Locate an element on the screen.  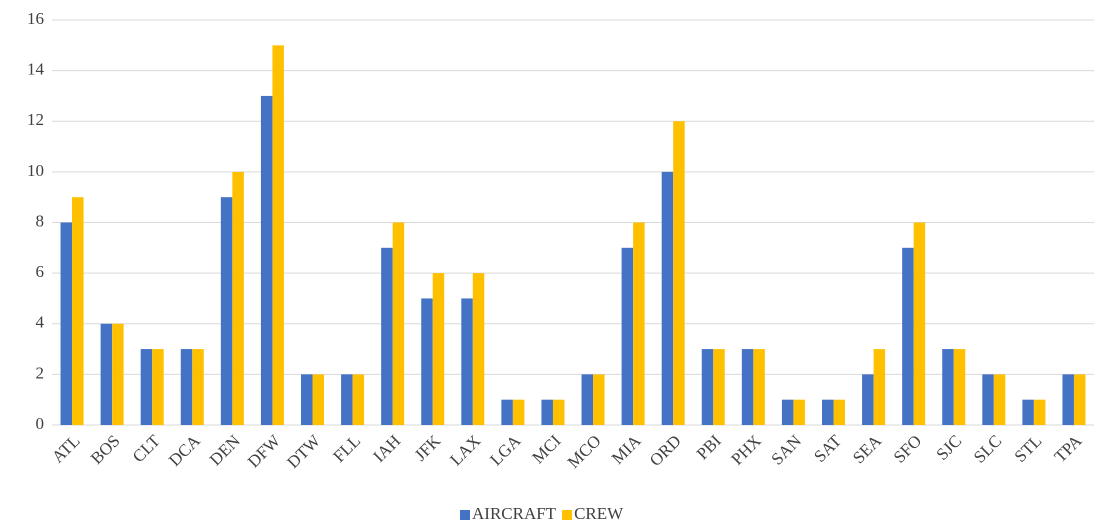
x-tick-label: DFW is located at coordinates (264, 450).